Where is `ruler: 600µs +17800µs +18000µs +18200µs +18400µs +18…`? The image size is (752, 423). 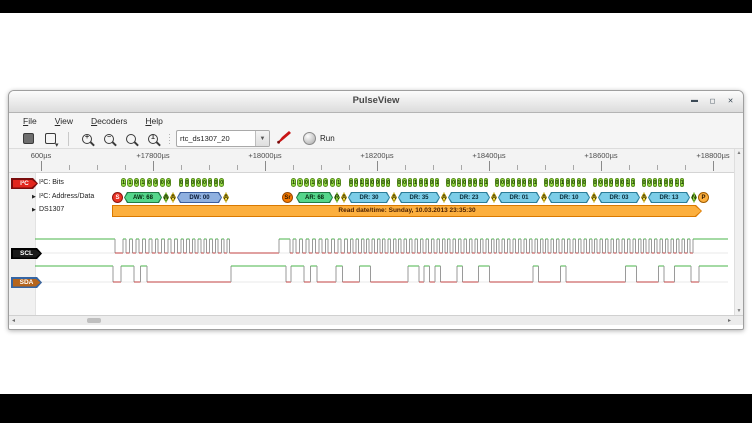
ruler: 600µs +17800µs +18000µs +18200µs +18400µs +18… is located at coordinates (376, 161).